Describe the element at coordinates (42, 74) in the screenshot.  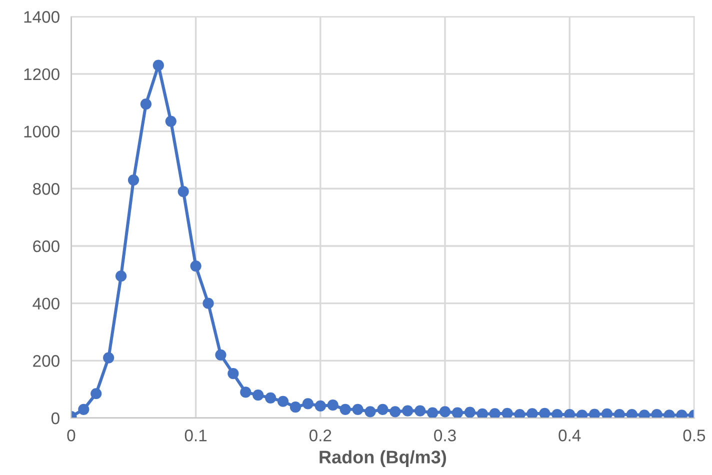
I see `y-tick-label: 1200` at that location.